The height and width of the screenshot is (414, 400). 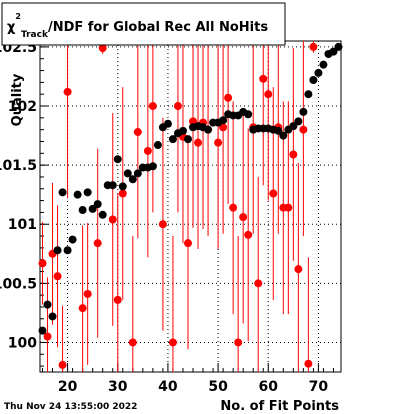 I want to click on x-tick-label: 60, so click(x=269, y=387).